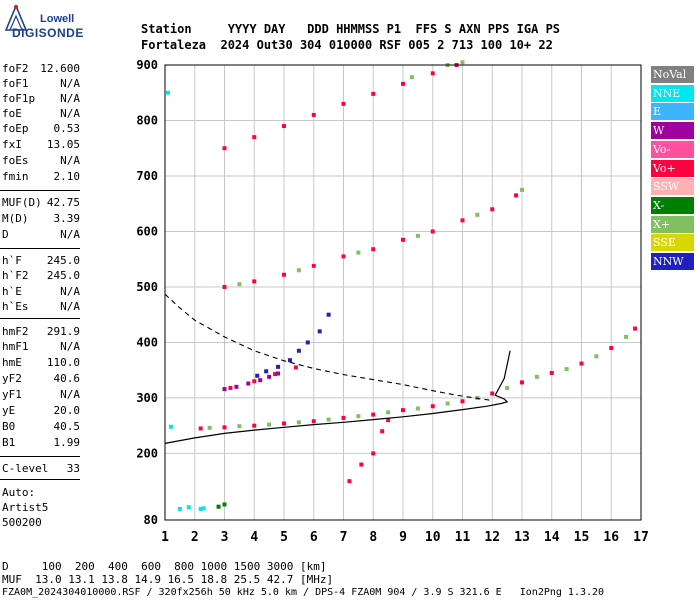 The height and width of the screenshot is (600, 700). What do you see at coordinates (15, 68) in the screenshot?
I see `param-label: foF2` at bounding box center [15, 68].